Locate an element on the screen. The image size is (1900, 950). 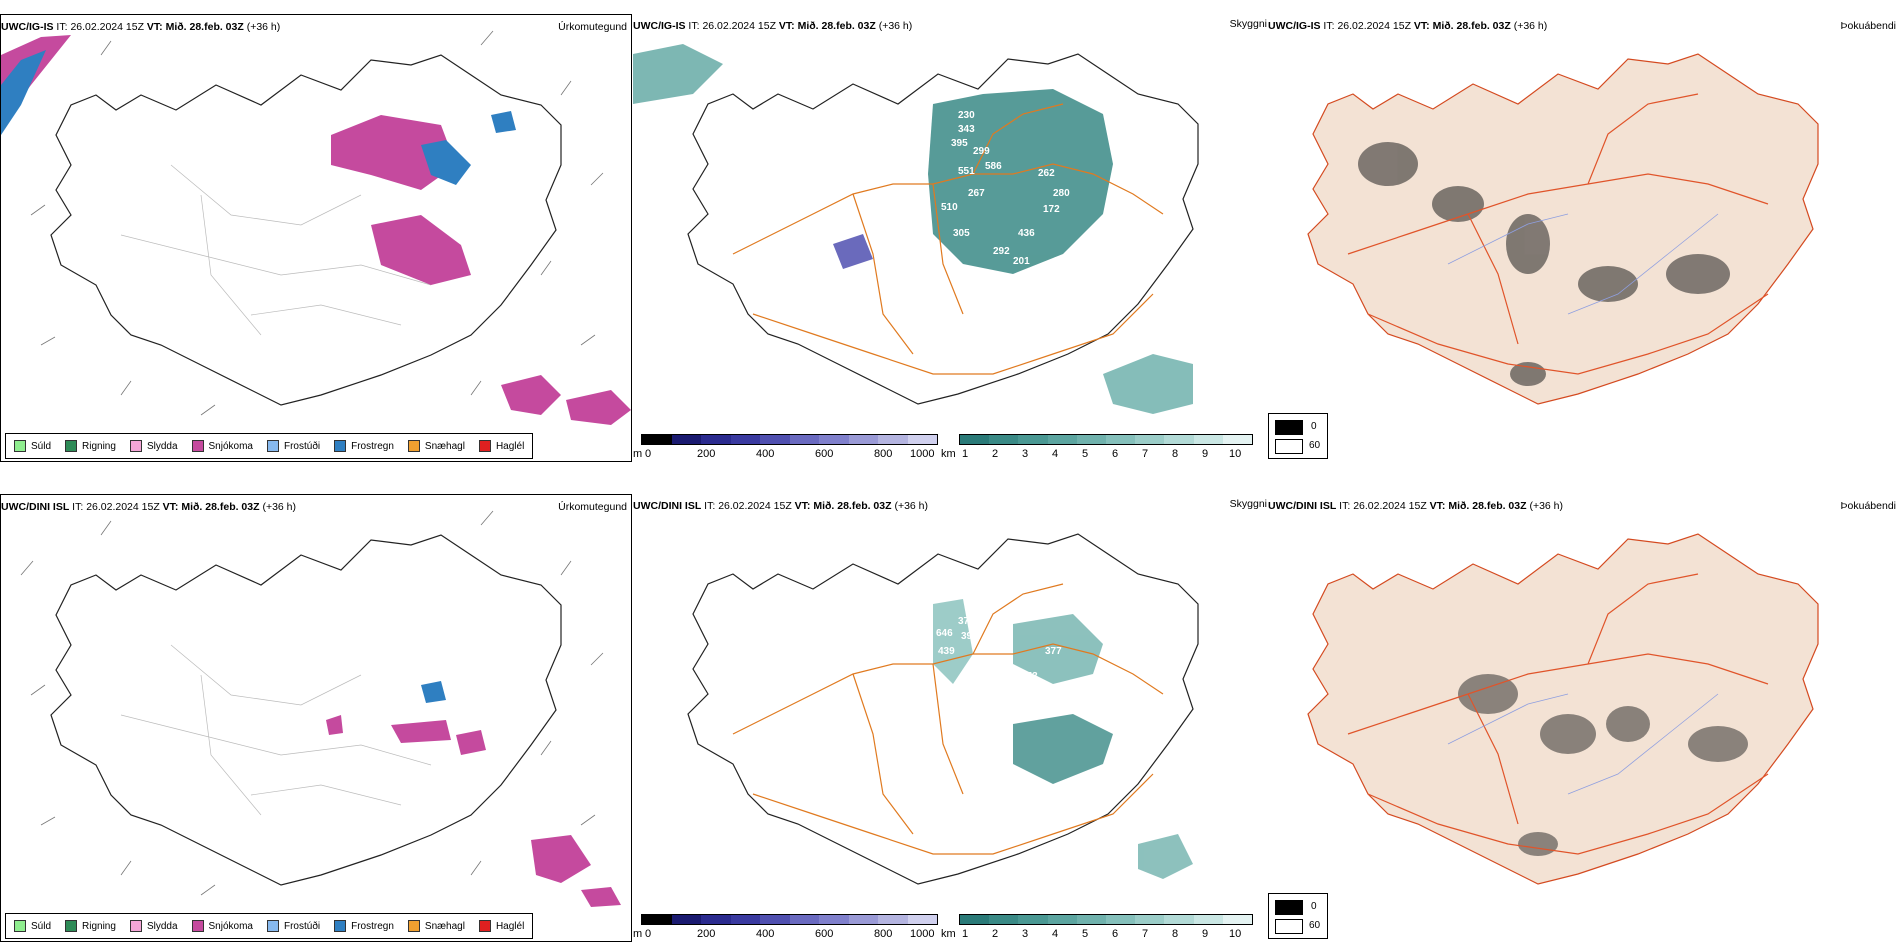
legend-item: Slydda is located at coordinates (153, 446).